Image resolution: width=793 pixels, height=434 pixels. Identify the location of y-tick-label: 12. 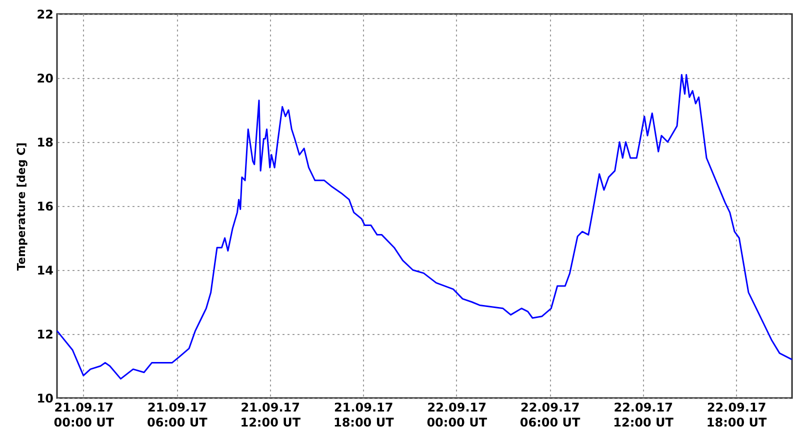
(45, 335).